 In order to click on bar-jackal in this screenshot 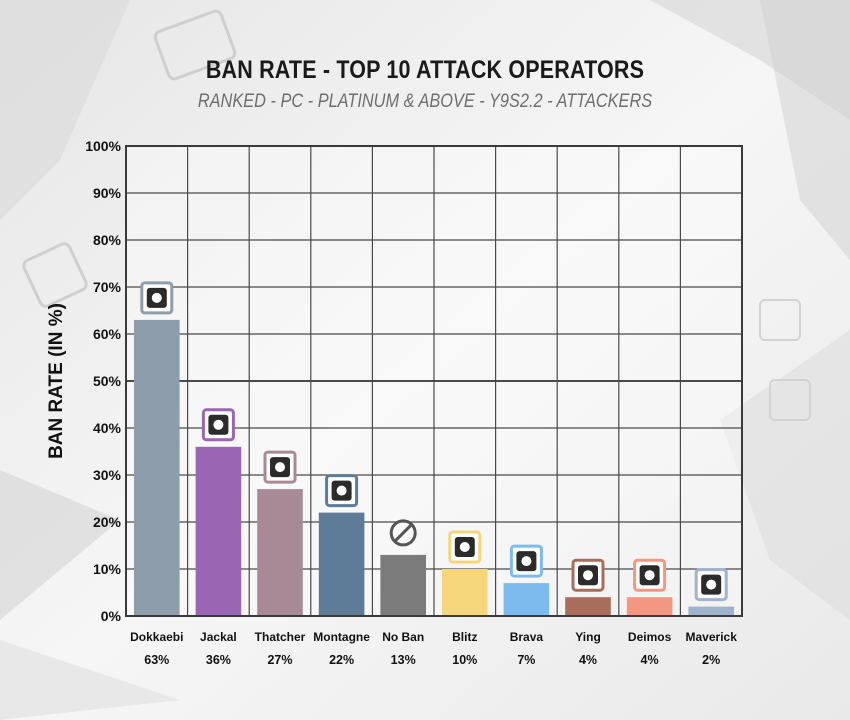, I will do `click(218, 531)`.